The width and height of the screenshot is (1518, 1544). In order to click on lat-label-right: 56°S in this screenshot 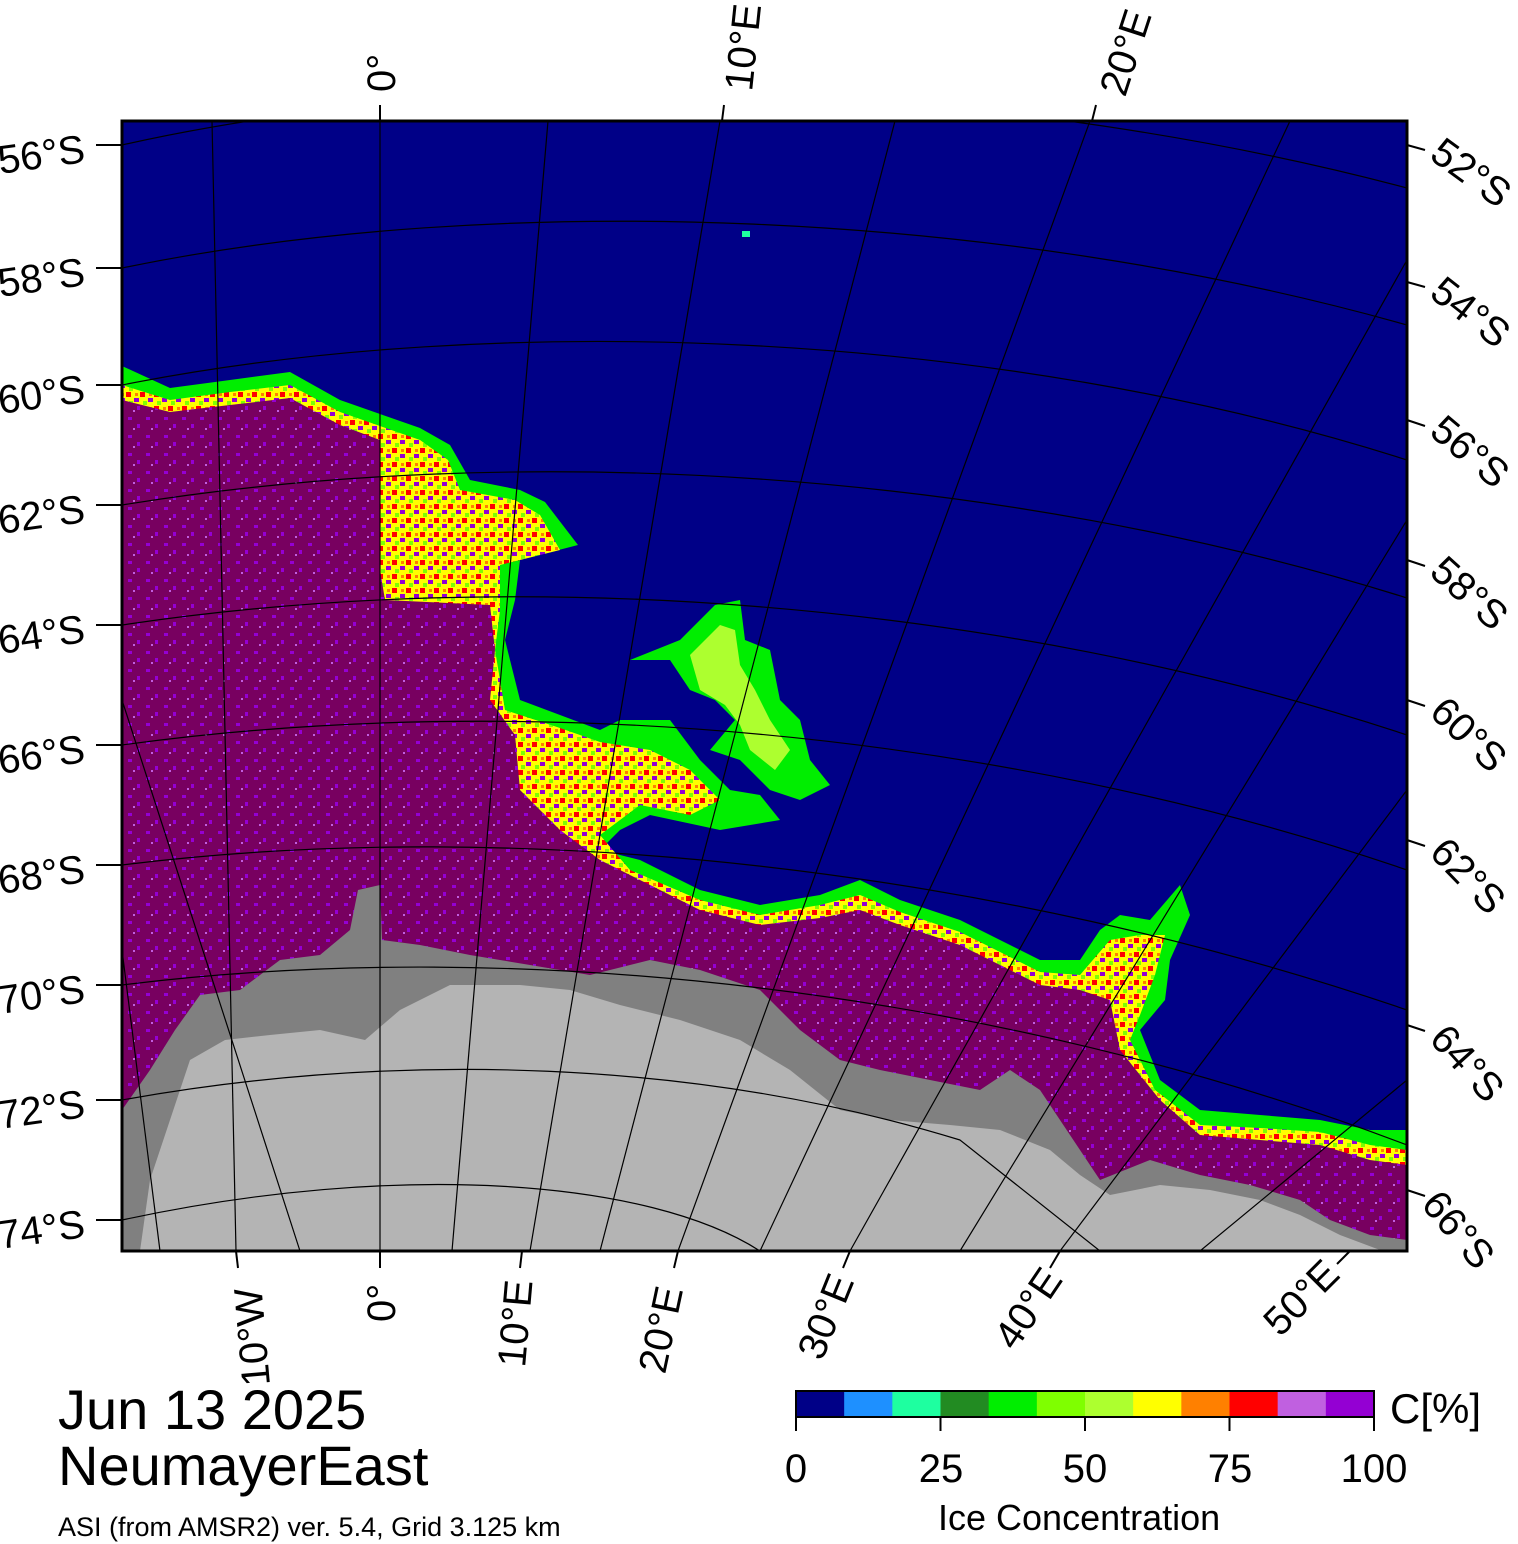, I will do `click(1469, 452)`.